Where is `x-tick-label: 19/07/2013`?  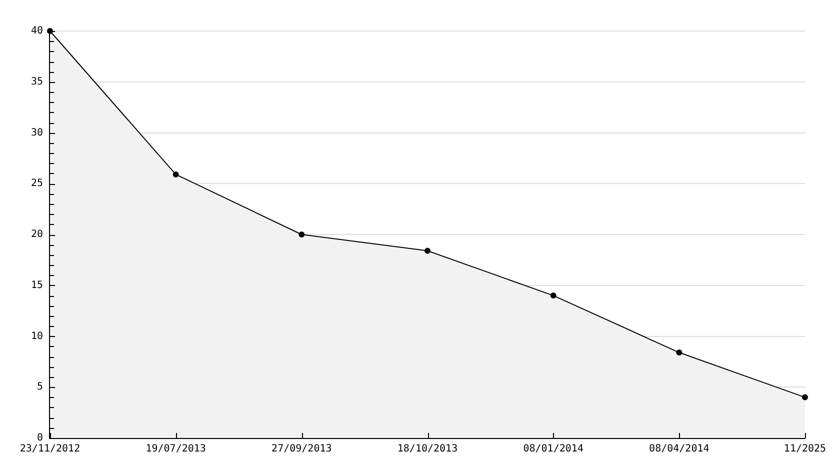 x-tick-label: 19/07/2013 is located at coordinates (176, 449).